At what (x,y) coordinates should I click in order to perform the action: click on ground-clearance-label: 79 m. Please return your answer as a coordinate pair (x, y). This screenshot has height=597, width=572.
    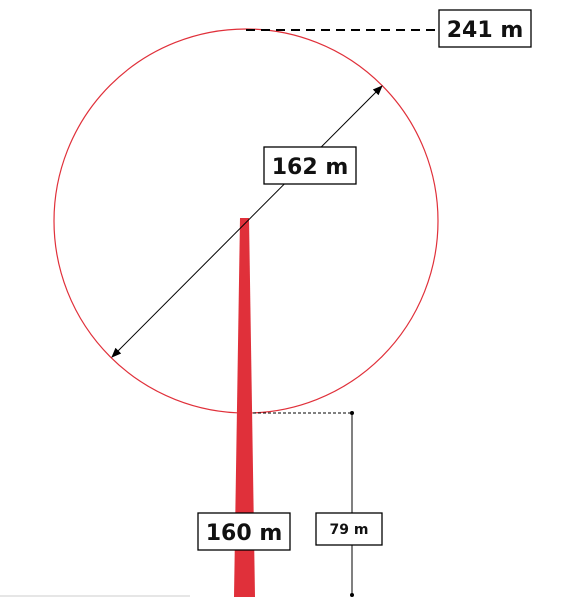
    Looking at the image, I should click on (349, 529).